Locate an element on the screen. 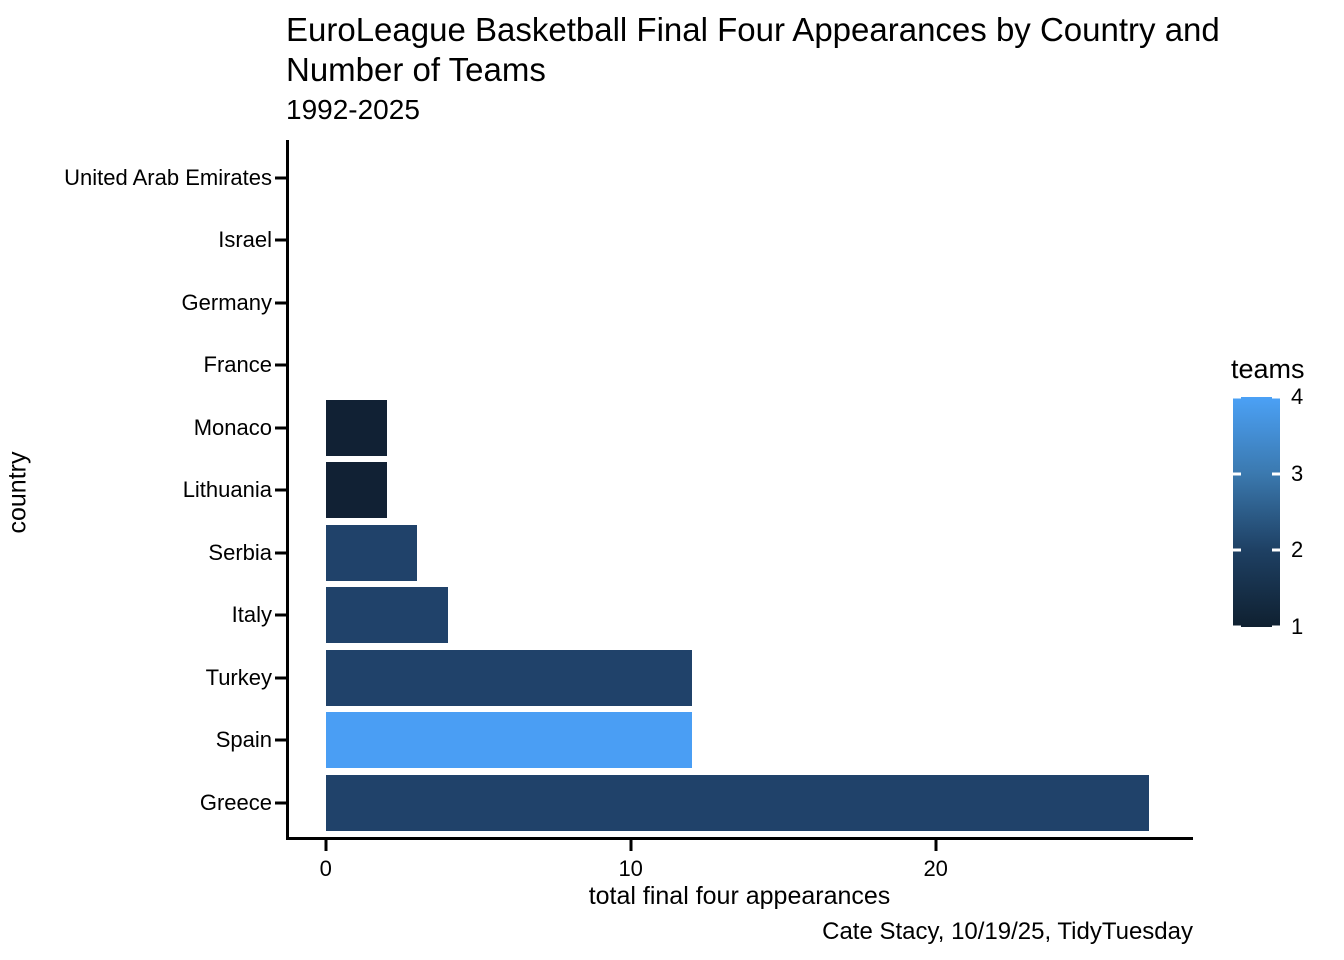  legend-tick-label: 1 is located at coordinates (1297, 626).